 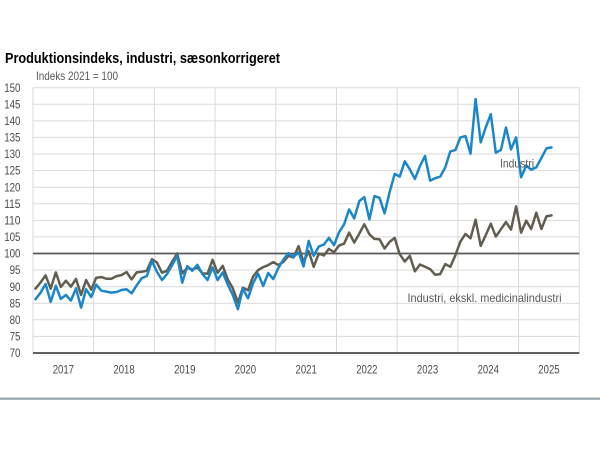 What do you see at coordinates (124, 369) in the screenshot?
I see `svg-text: 2018` at bounding box center [124, 369].